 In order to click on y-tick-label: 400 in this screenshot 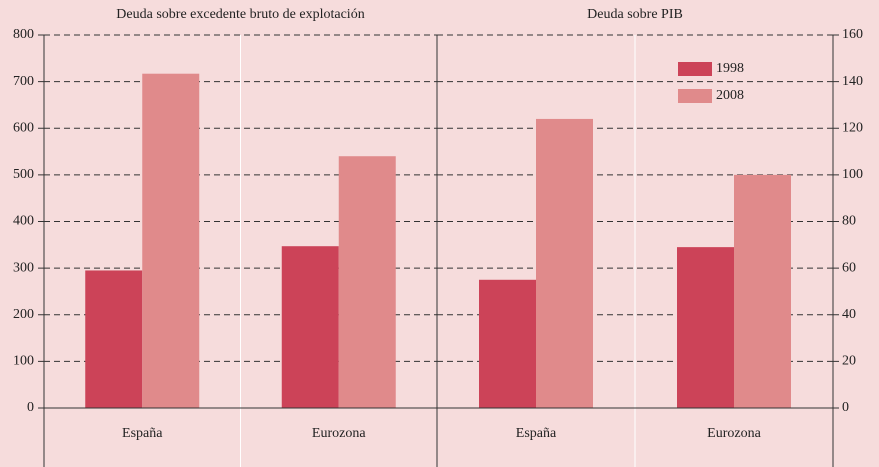, I will do `click(23, 221)`.